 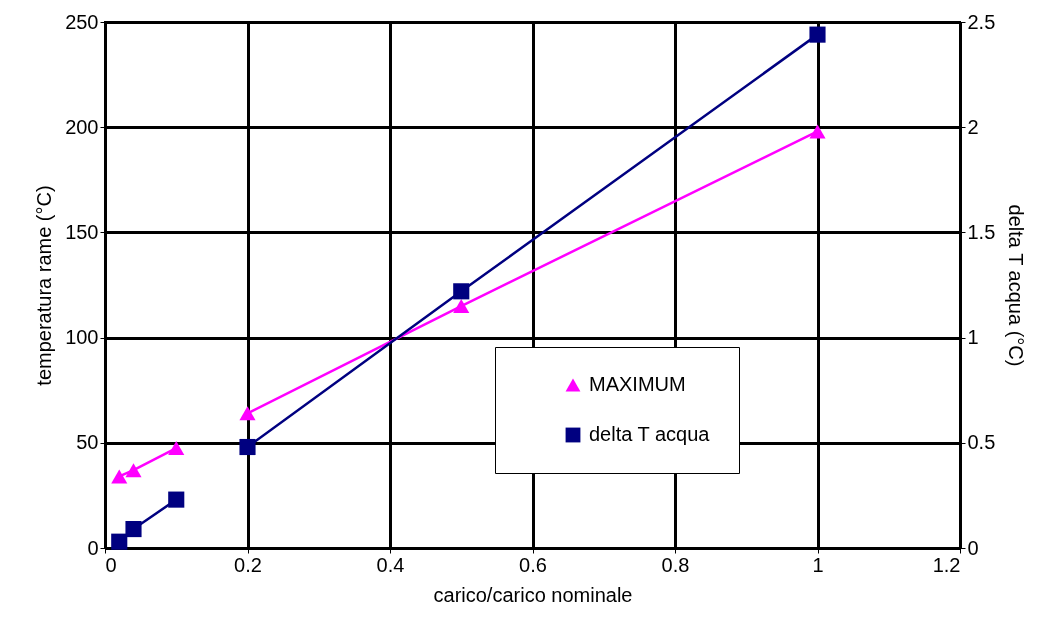 I want to click on y2-axis-title: delta T acqua (°C), so click(x=1016, y=285).